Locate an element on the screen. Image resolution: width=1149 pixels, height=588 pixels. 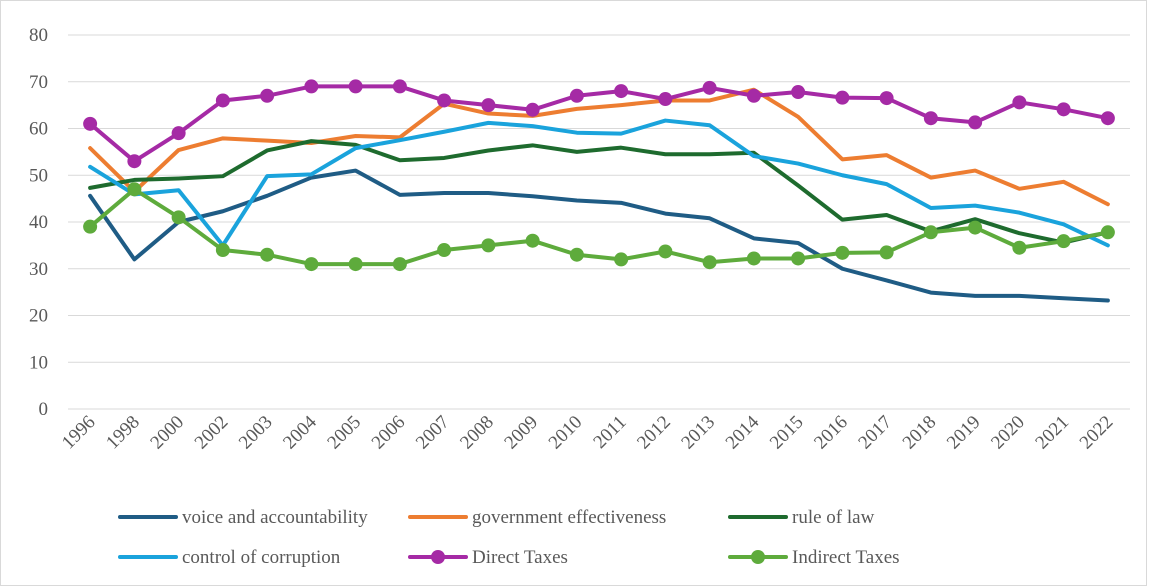
y-tick-label: 20 is located at coordinates (38, 316).